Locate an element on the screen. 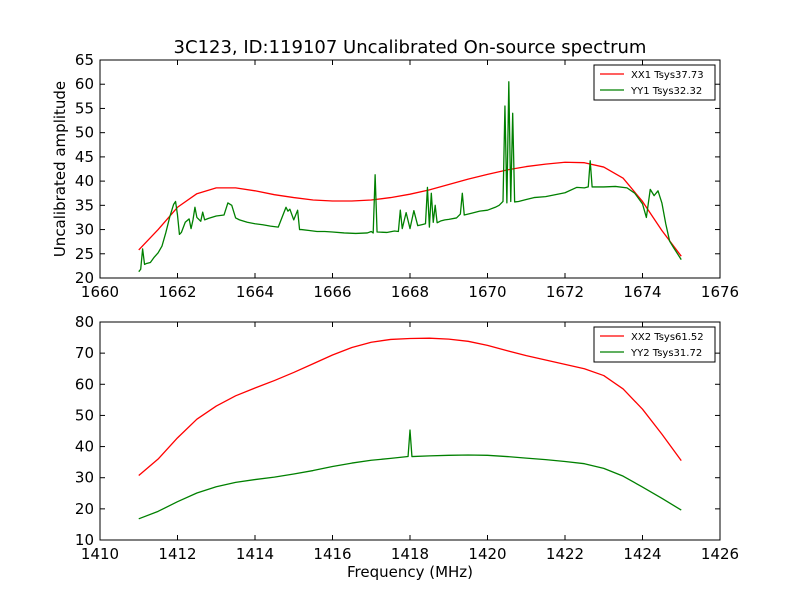  bottom-x-tick-label: 1426 is located at coordinates (720, 554).